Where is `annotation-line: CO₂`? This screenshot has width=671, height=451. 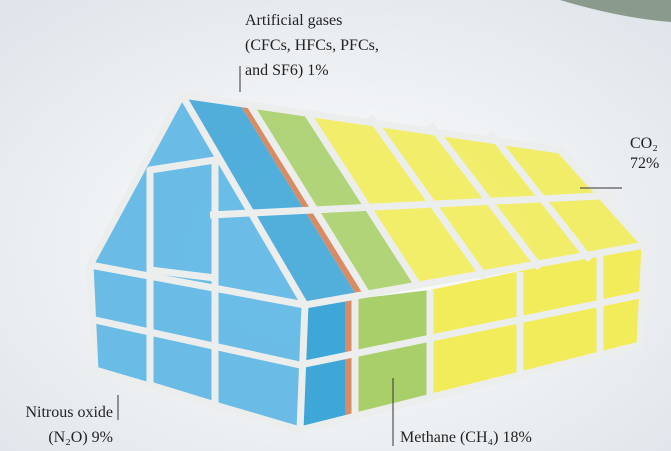
annotation-line: CO₂ is located at coordinates (644, 143).